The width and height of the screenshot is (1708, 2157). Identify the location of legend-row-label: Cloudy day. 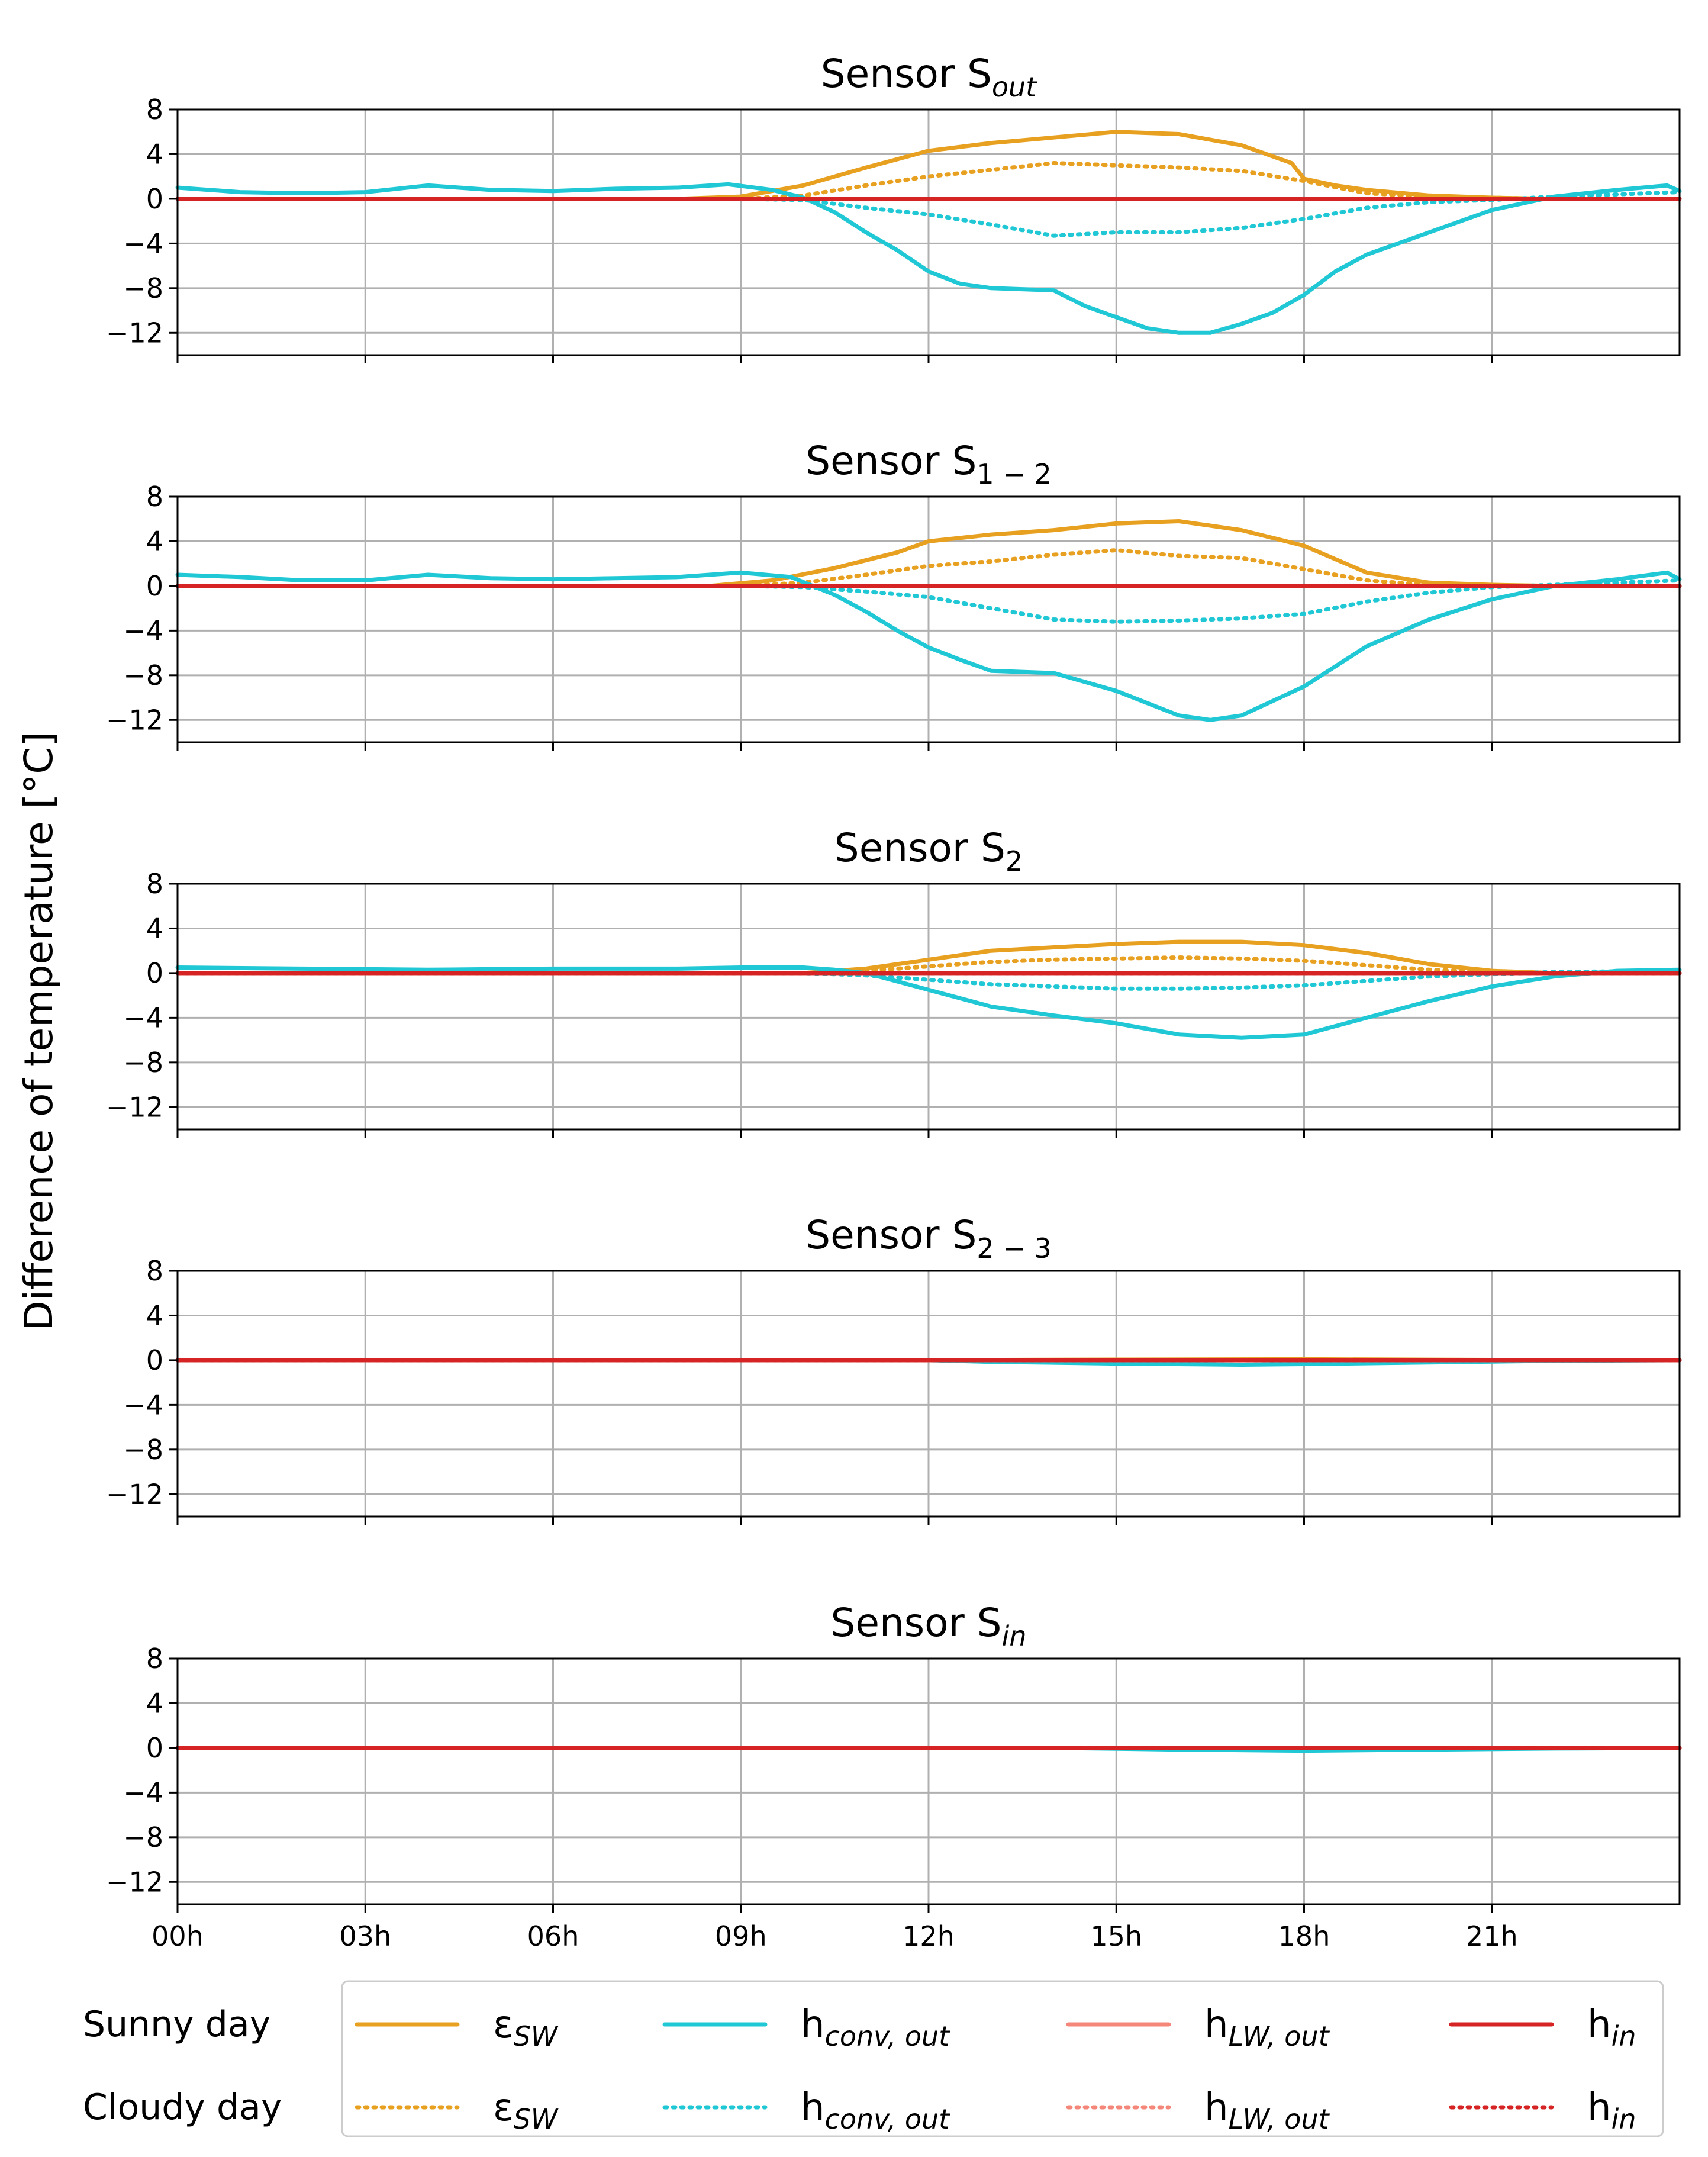
(182, 2107).